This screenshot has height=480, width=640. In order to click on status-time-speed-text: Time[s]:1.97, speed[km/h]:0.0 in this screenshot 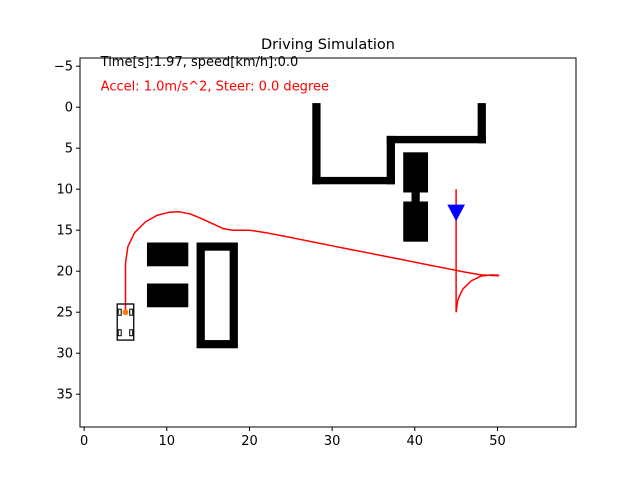, I will do `click(199, 62)`.